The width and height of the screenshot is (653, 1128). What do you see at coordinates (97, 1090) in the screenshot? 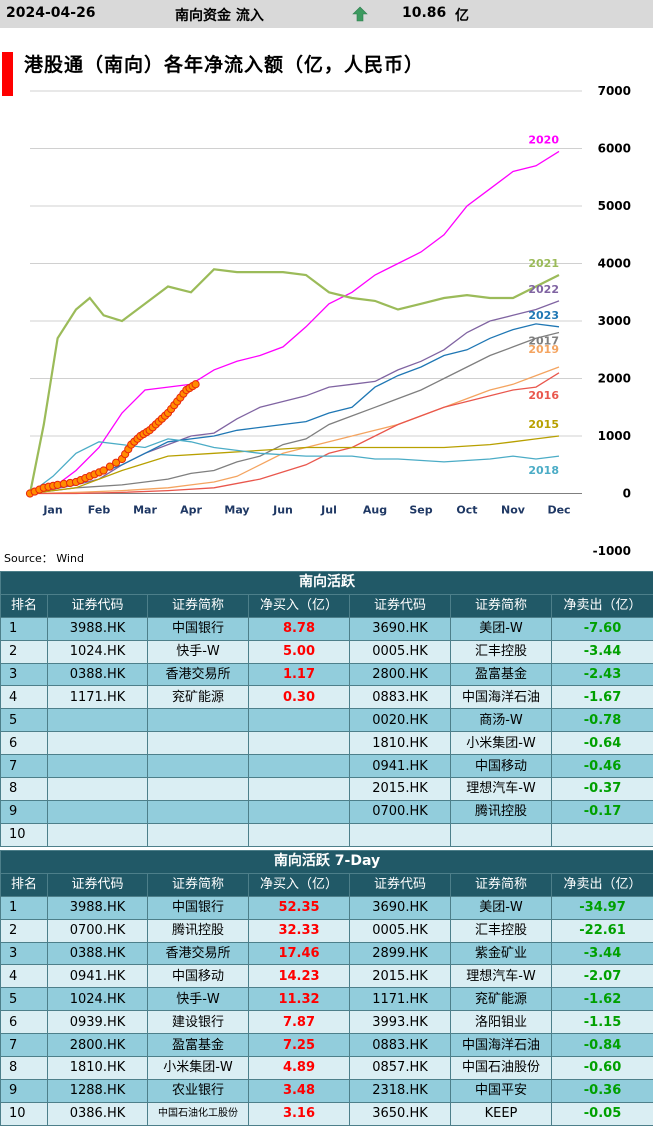
I see `buy-code-cell: 1288.HK` at bounding box center [97, 1090].